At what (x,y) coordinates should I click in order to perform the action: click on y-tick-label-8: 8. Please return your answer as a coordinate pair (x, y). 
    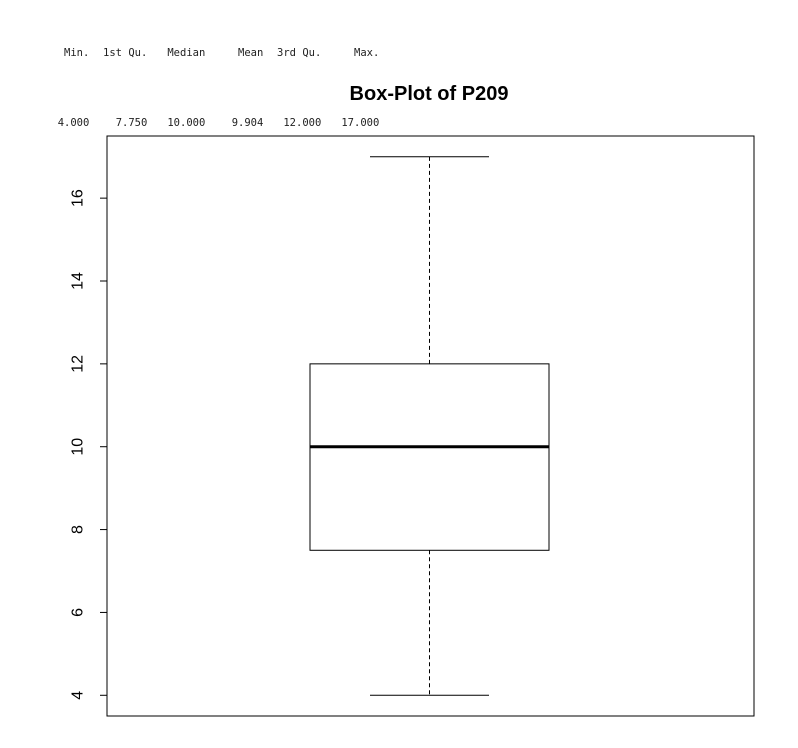
    Looking at the image, I should click on (78, 529).